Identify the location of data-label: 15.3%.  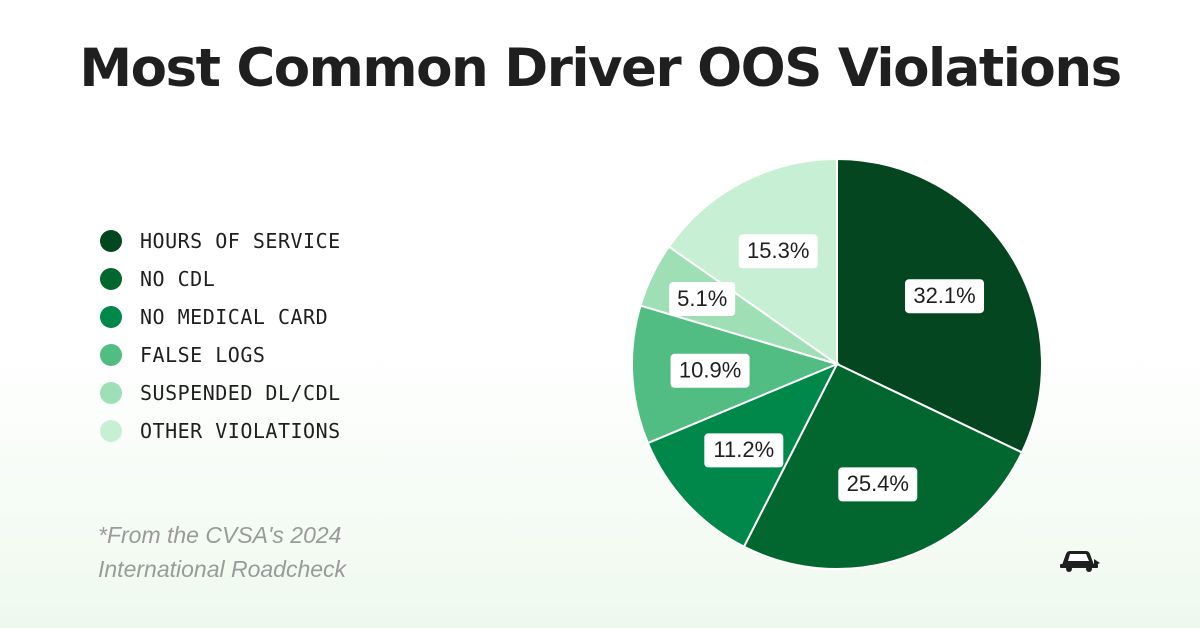
(778, 250).